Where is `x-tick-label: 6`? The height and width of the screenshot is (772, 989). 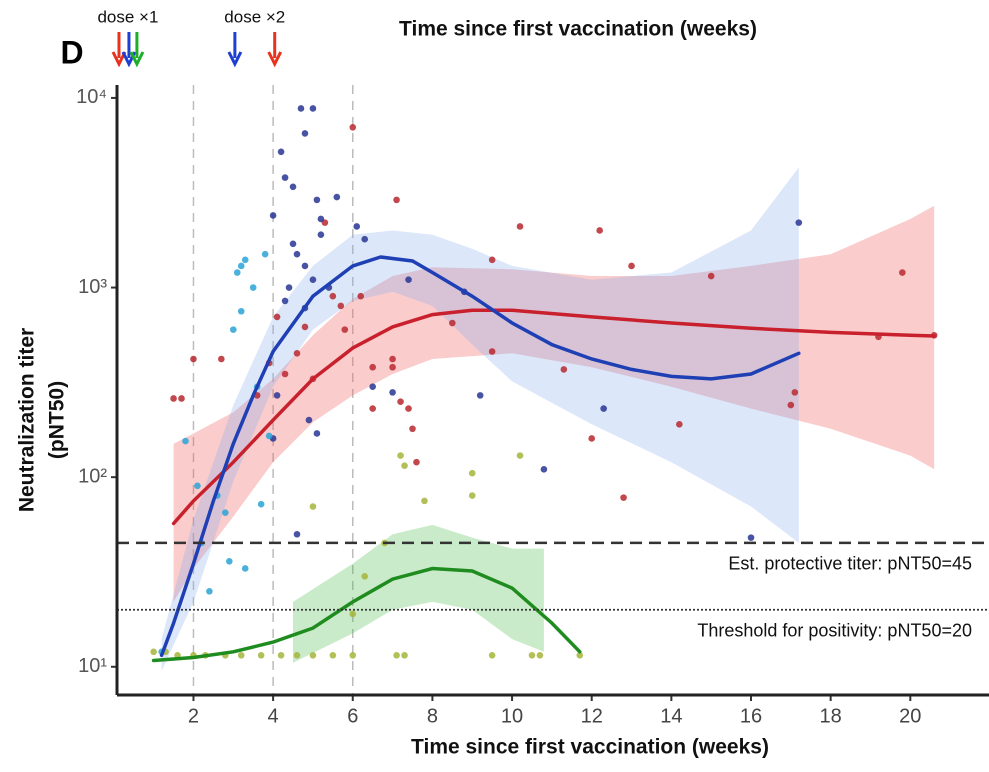
x-tick-label: 6 is located at coordinates (352, 716).